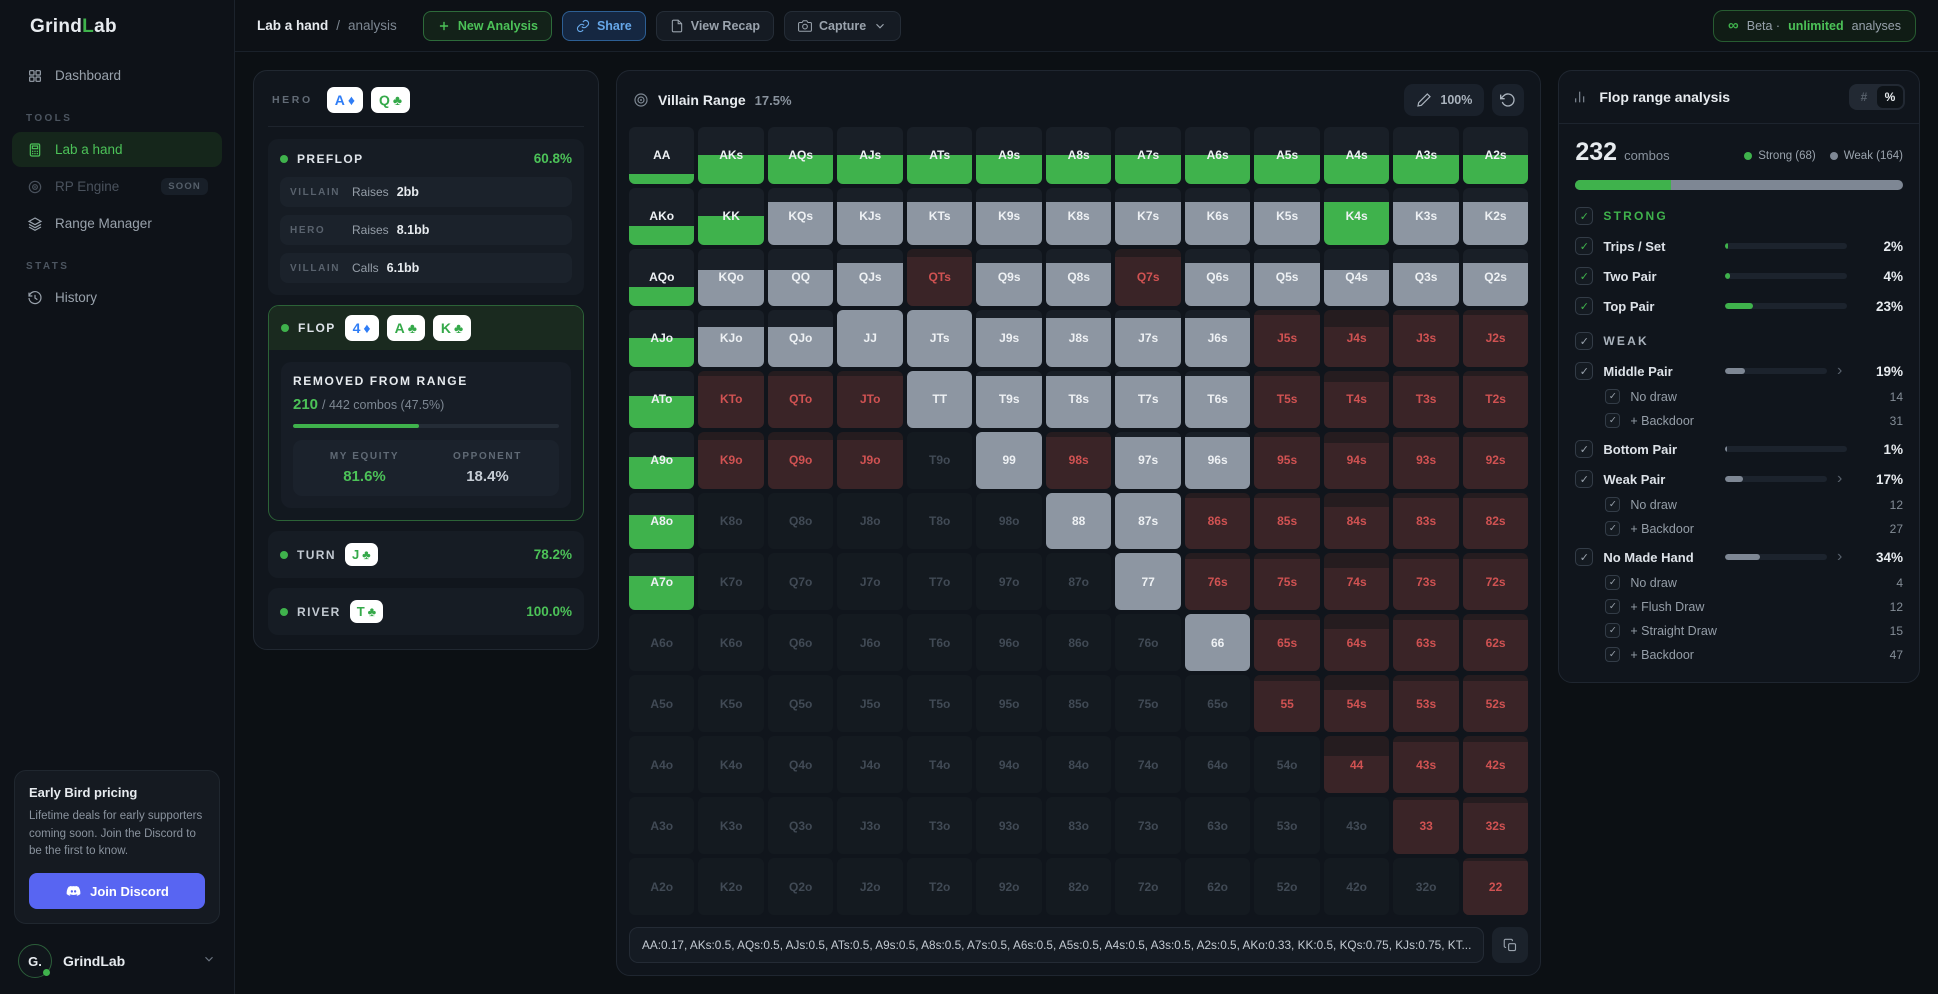 This screenshot has height=994, width=1938. Describe the element at coordinates (662, 277) in the screenshot. I see `matrix-cell-AQo: AQo` at that location.